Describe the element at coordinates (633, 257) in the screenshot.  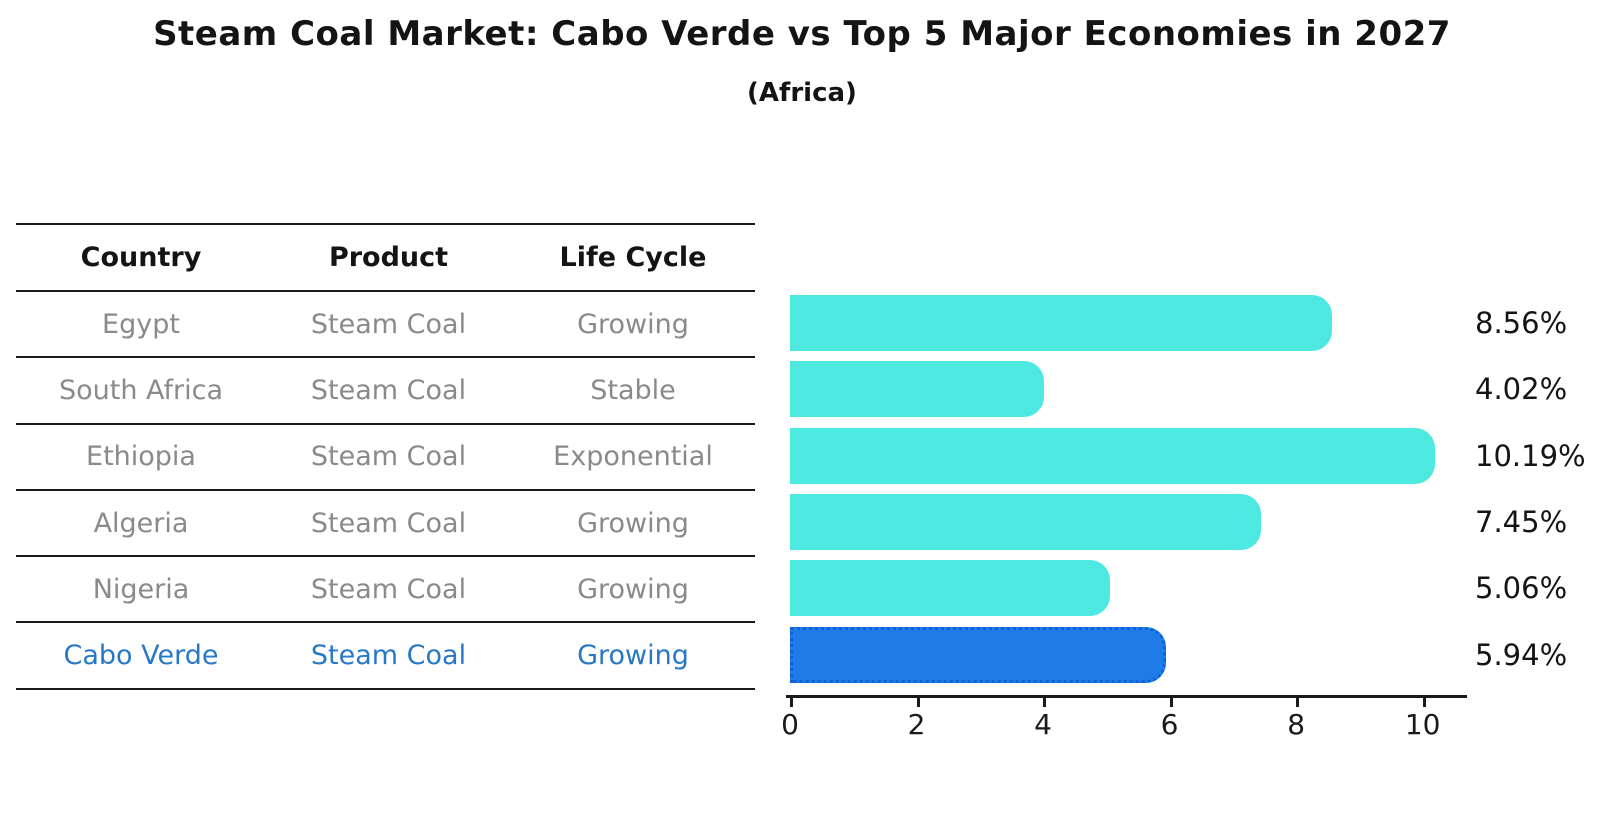
I see `header-life-cycle: Life Cycle` at that location.